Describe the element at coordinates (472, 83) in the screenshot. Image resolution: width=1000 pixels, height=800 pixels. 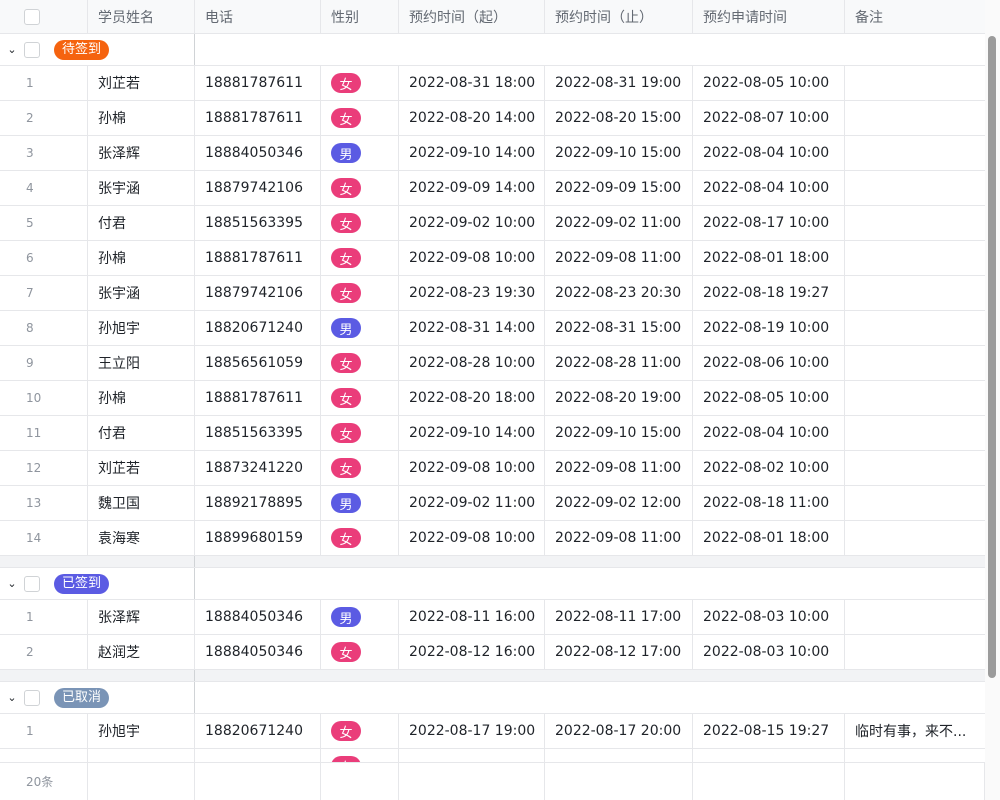
I see `start-time-cell: 2022-08-31 18:00` at that location.